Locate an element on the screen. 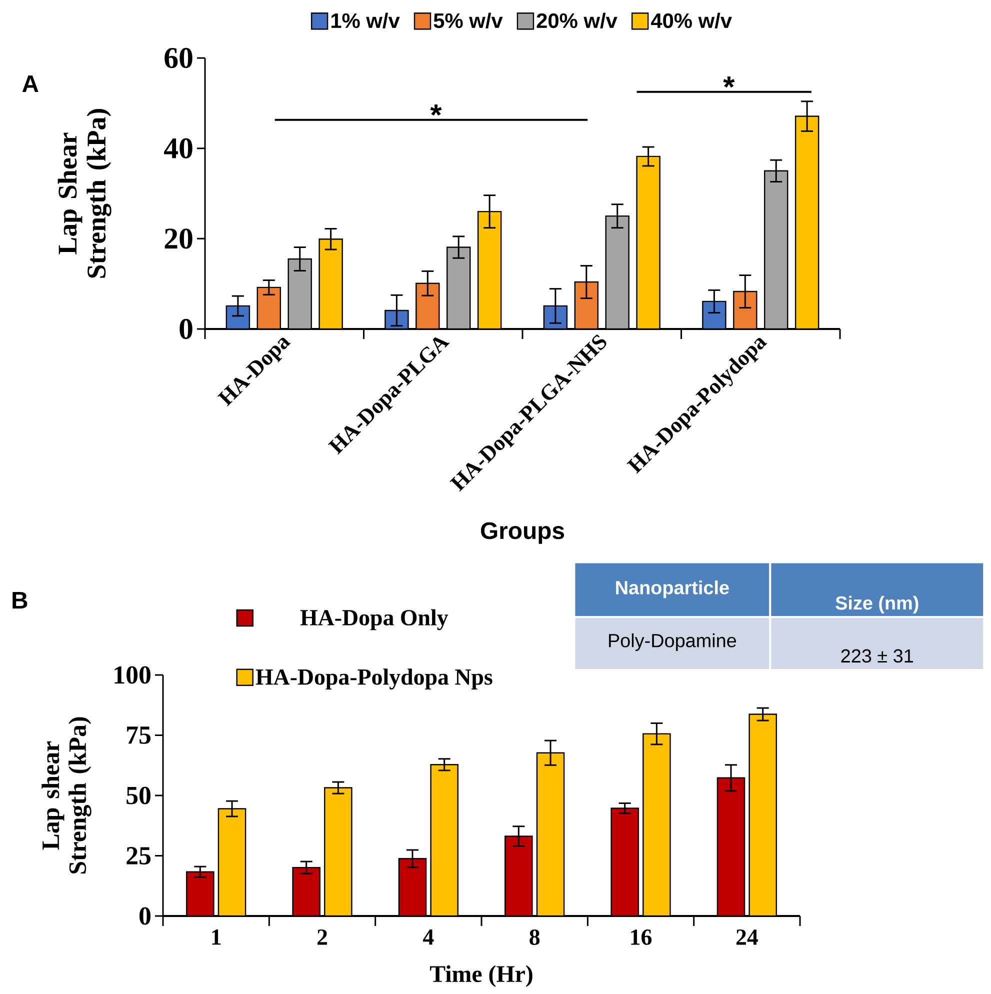 This screenshot has height=994, width=991. legend-label: 40% w/v is located at coordinates (691, 20).